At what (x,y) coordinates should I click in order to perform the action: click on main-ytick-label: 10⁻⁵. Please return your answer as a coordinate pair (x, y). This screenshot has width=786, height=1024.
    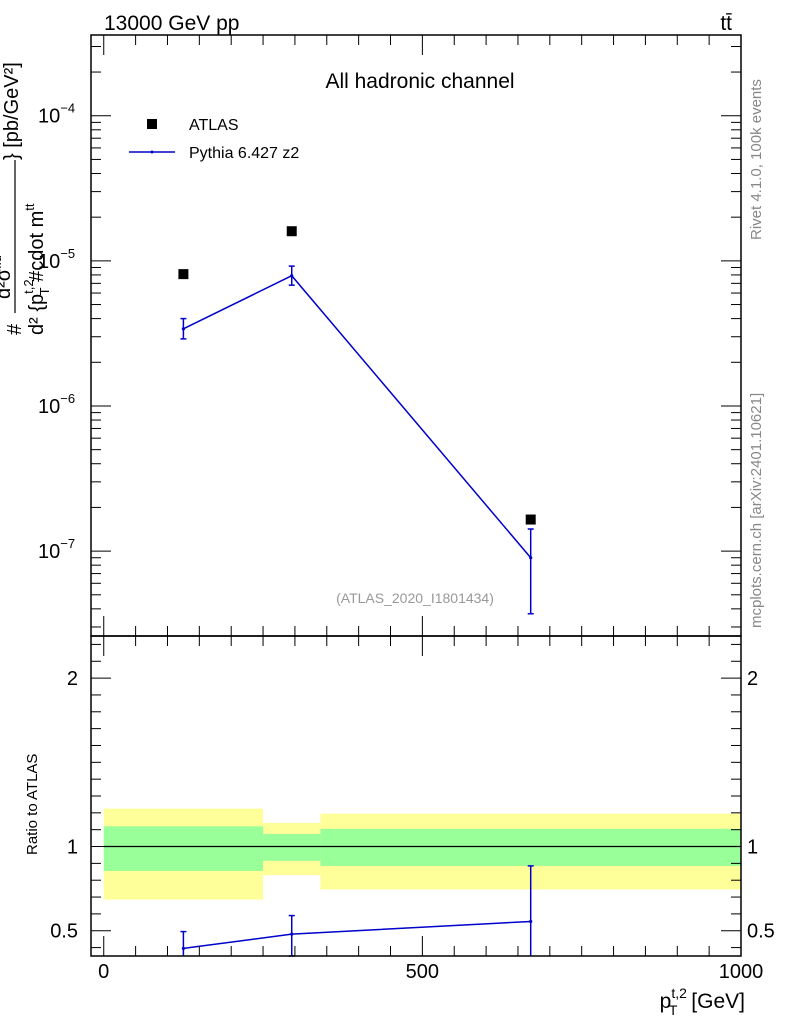
    Looking at the image, I should click on (56, 259).